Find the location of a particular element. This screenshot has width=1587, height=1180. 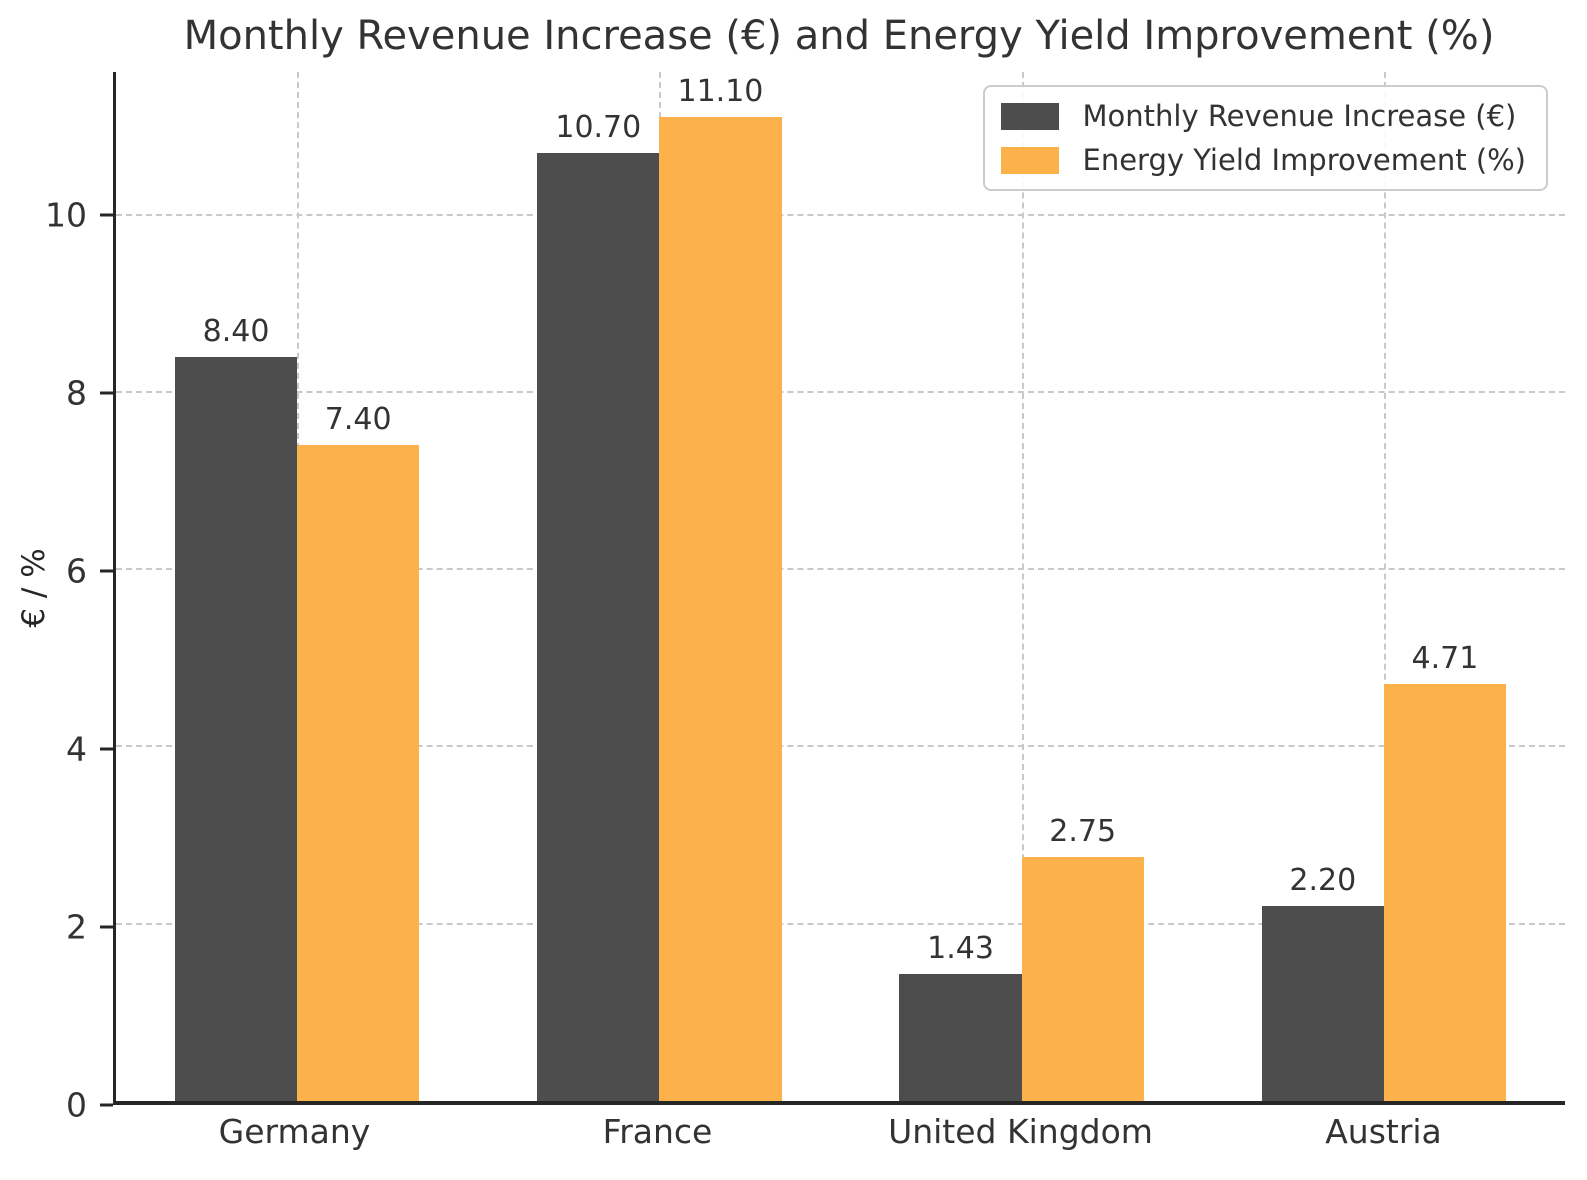

legend-label-yield: Energy Yield Improvement (%) is located at coordinates (1304, 160).